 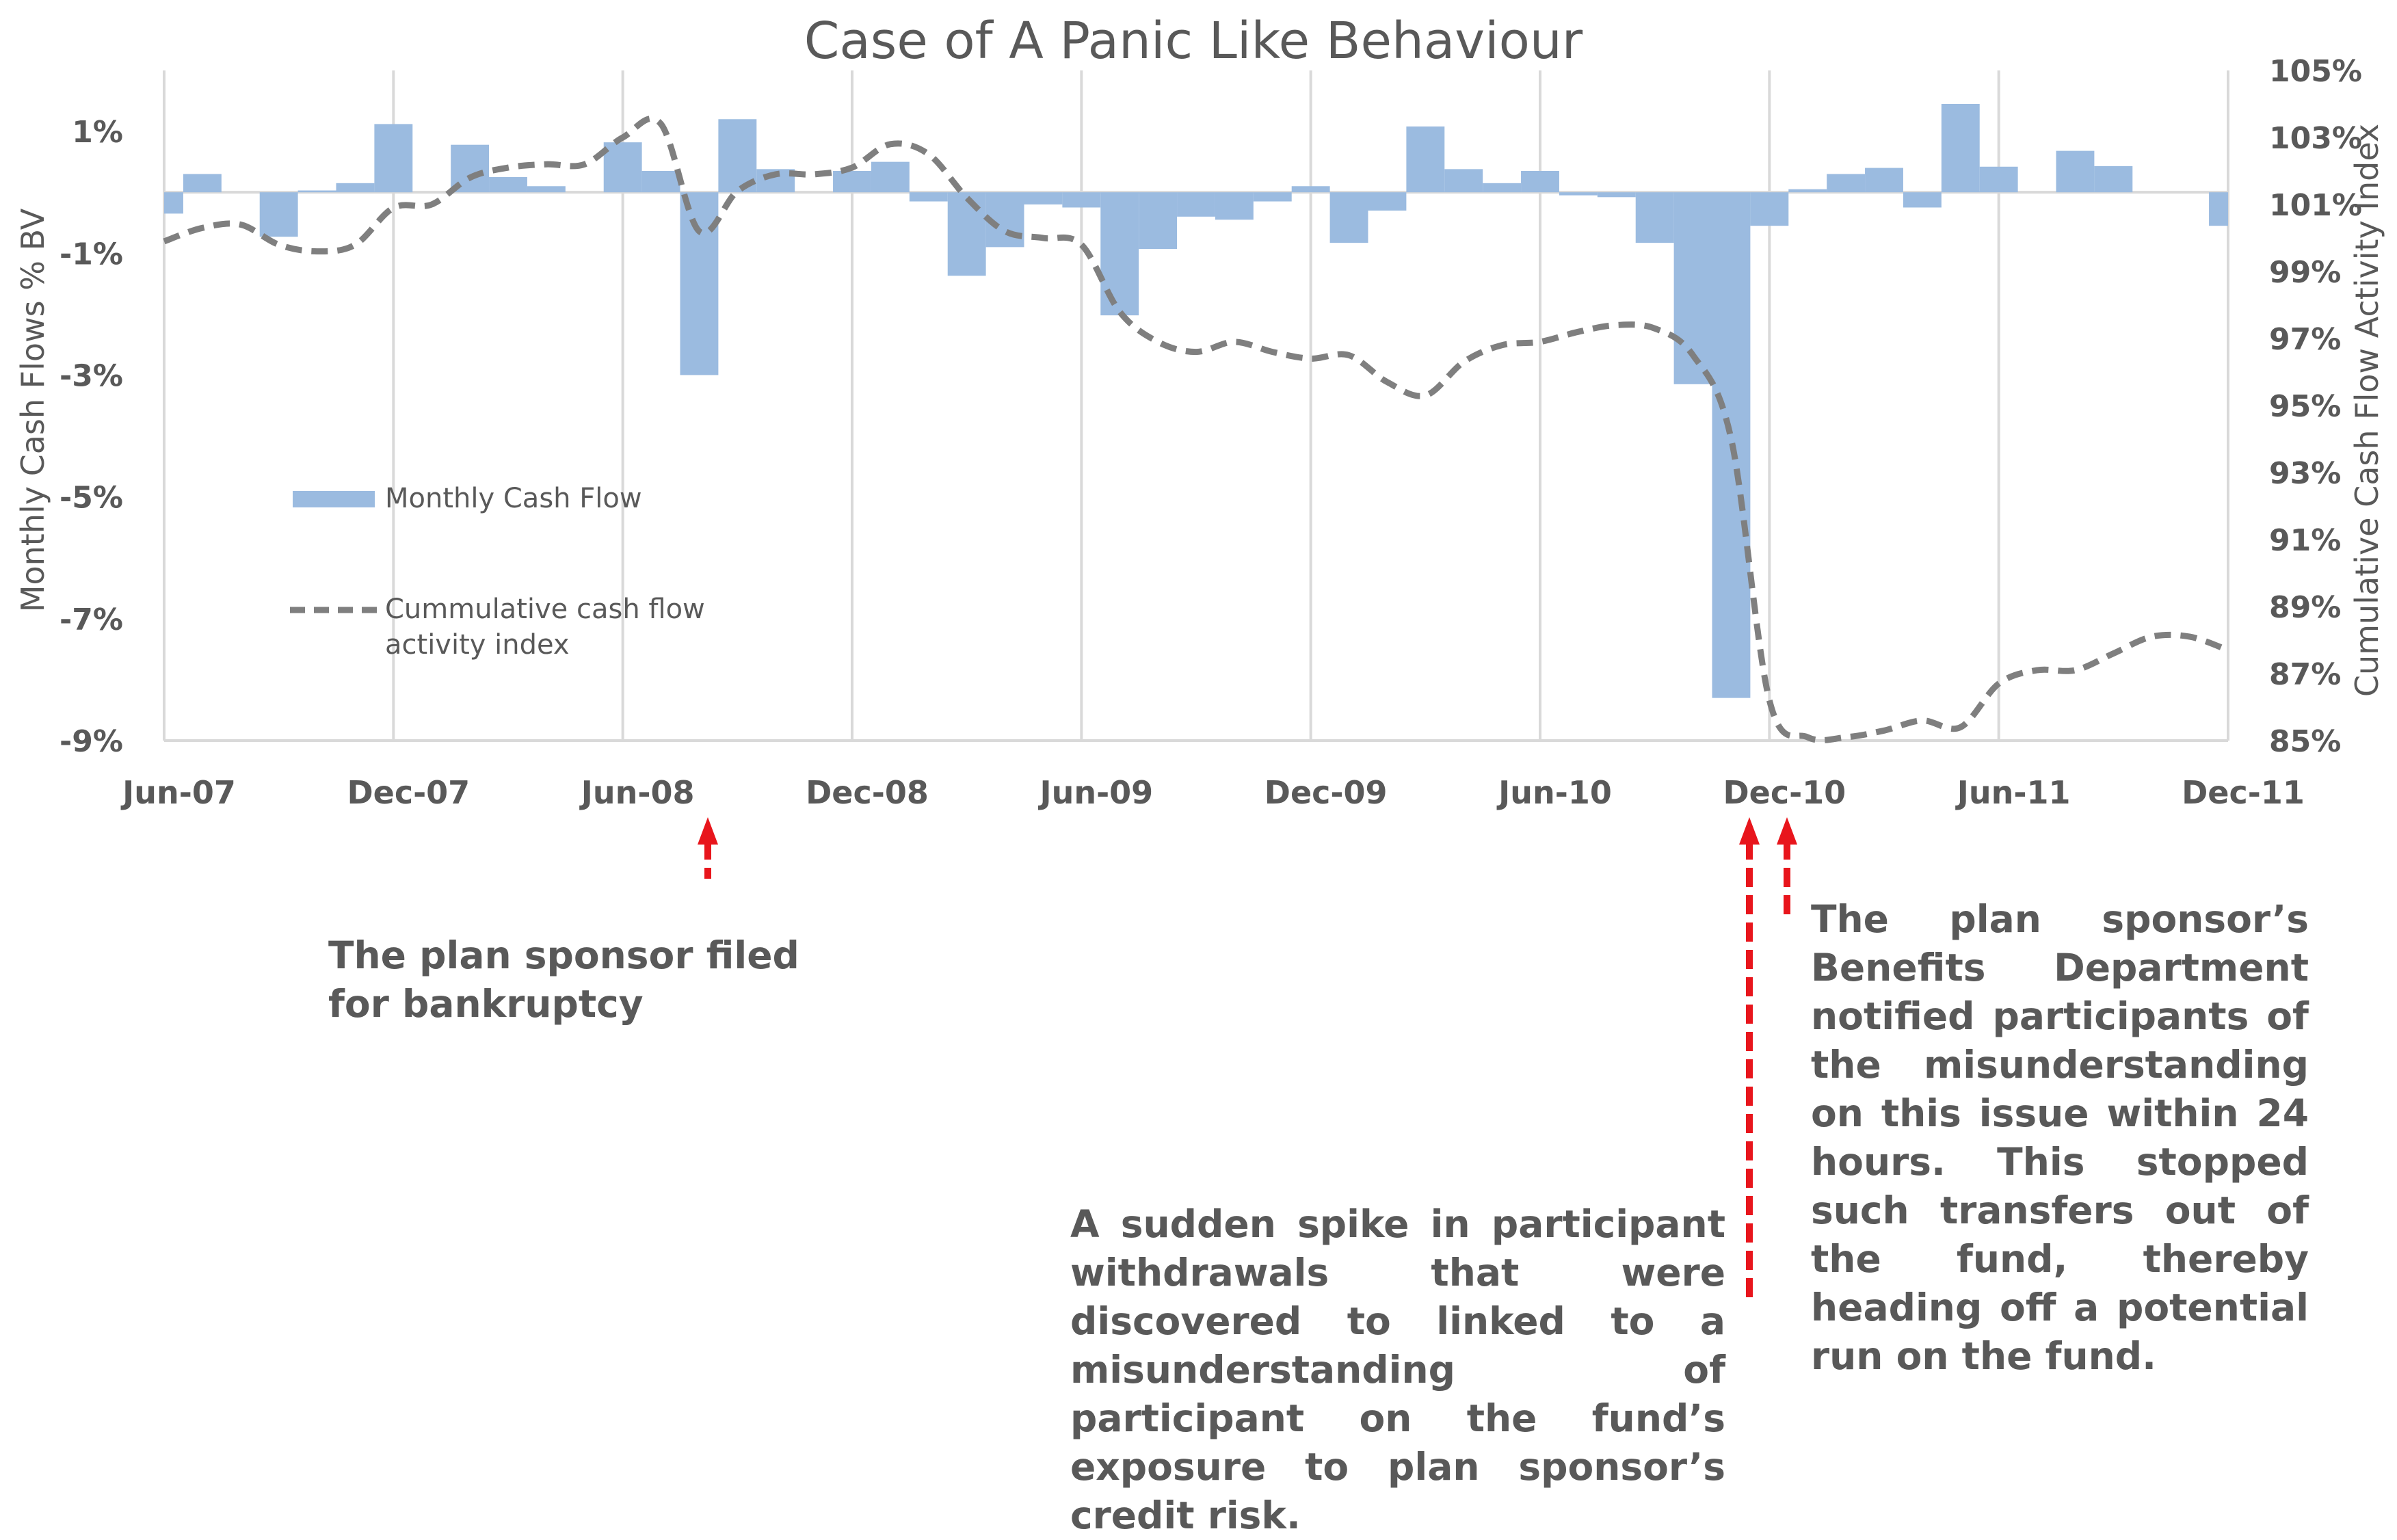 What do you see at coordinates (2305, 272) in the screenshot?
I see `y-tick-right: 99%` at bounding box center [2305, 272].